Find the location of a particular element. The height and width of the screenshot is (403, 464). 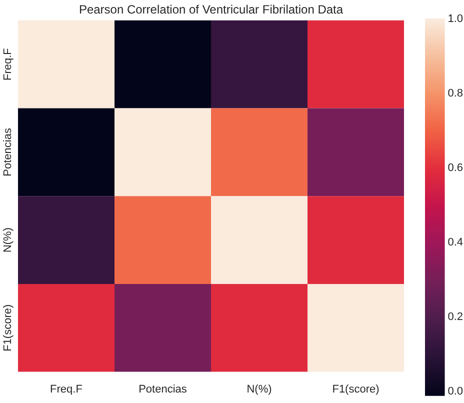

color-bar-label: 0.0 is located at coordinates (456, 392).